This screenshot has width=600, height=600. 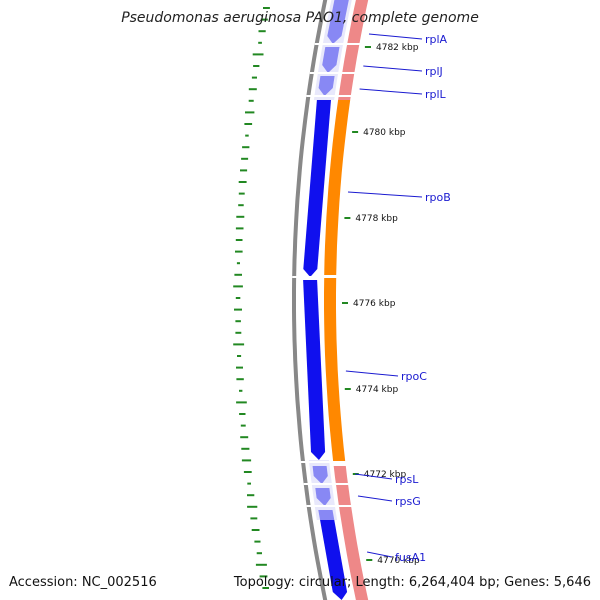 I want to click on gene-label: rpsL, so click(x=407, y=479).